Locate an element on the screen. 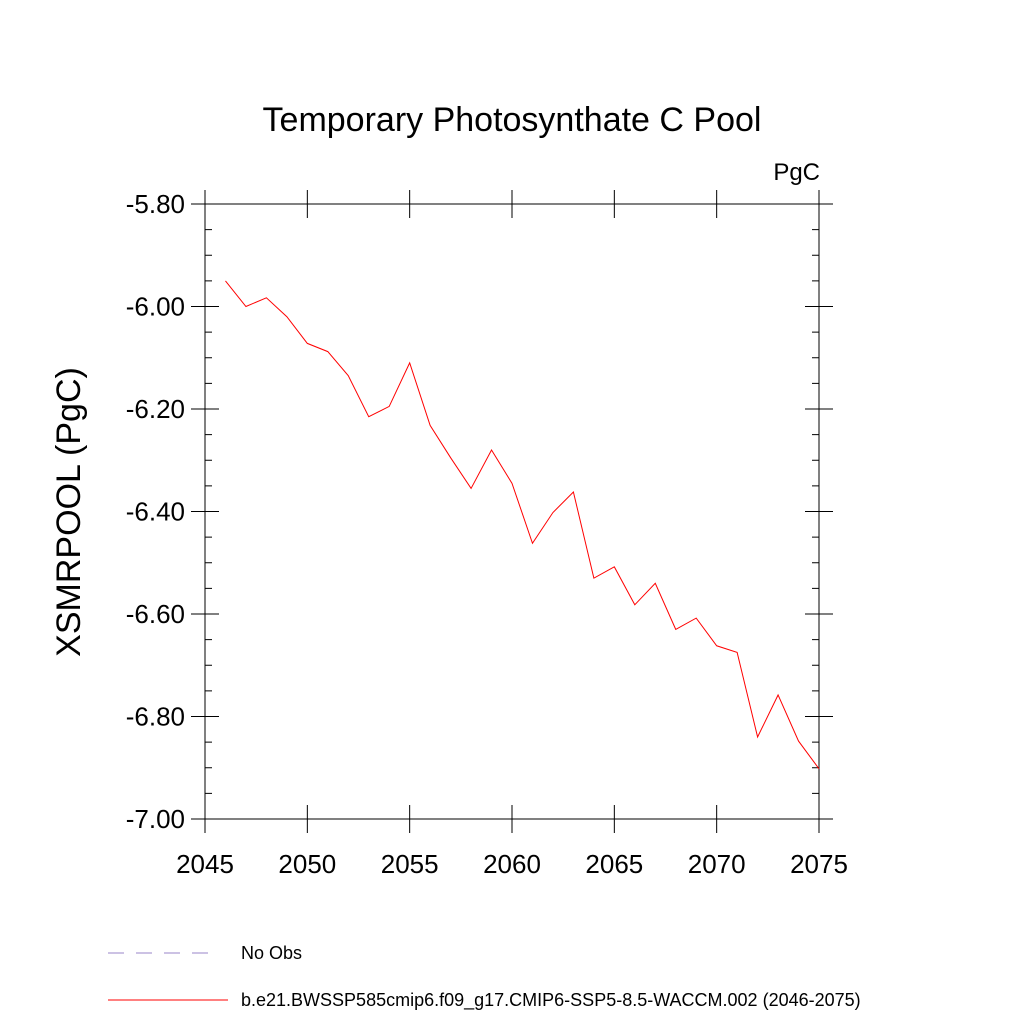 The width and height of the screenshot is (1024, 1024). y-tick-label: -6.20 is located at coordinates (155, 409).